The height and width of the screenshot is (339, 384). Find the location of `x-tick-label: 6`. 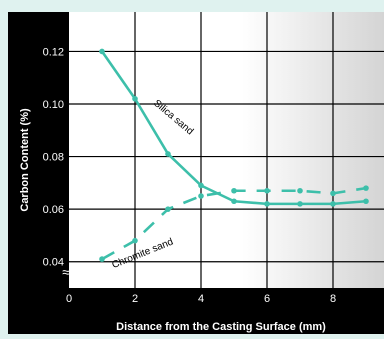

x-tick-label: 6 is located at coordinates (267, 299).